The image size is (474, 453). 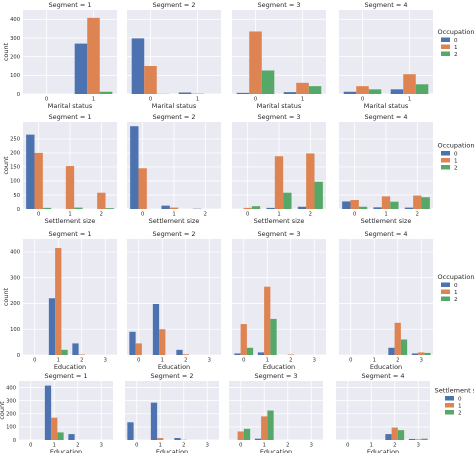 I want to click on y-tick-label: 300, so click(x=15, y=278).